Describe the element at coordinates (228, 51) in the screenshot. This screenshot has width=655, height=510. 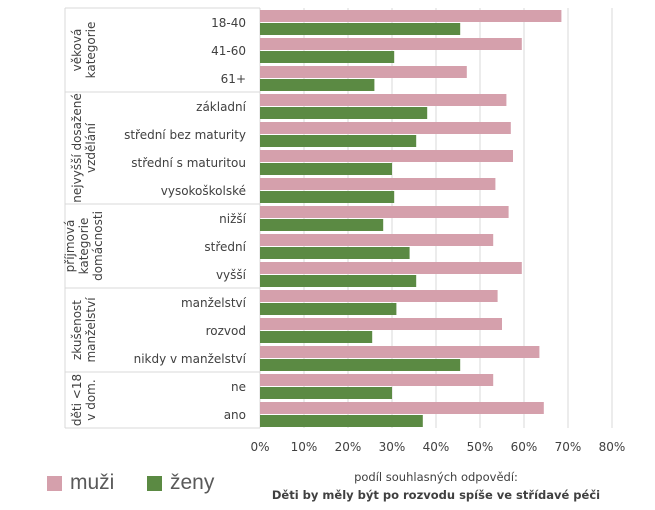
I see `category-label: 41-60` at that location.